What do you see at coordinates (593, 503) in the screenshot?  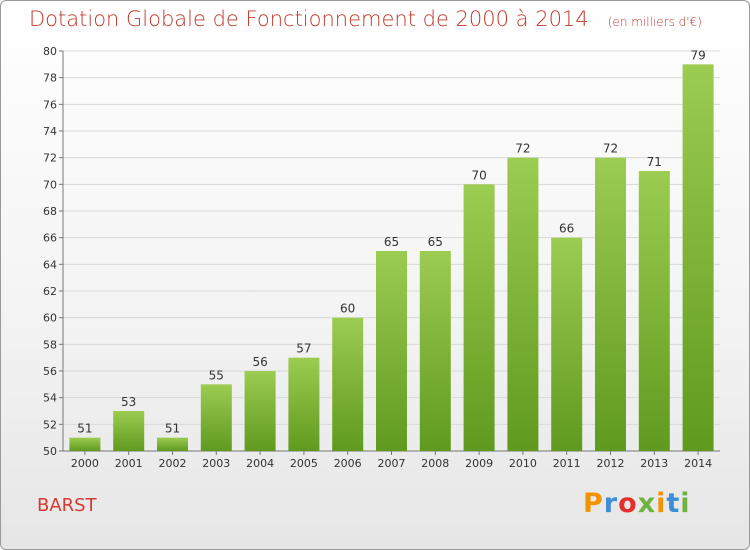 I see `logo-letter: P` at bounding box center [593, 503].